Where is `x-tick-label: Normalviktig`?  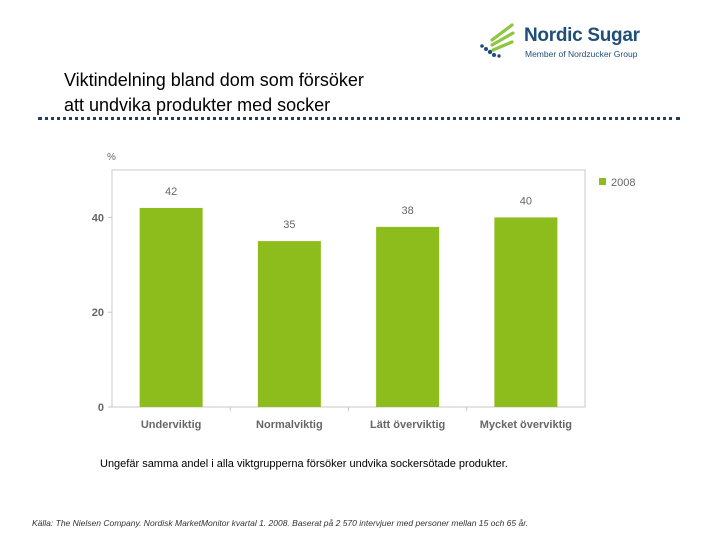
x-tick-label: Normalviktig is located at coordinates (289, 425).